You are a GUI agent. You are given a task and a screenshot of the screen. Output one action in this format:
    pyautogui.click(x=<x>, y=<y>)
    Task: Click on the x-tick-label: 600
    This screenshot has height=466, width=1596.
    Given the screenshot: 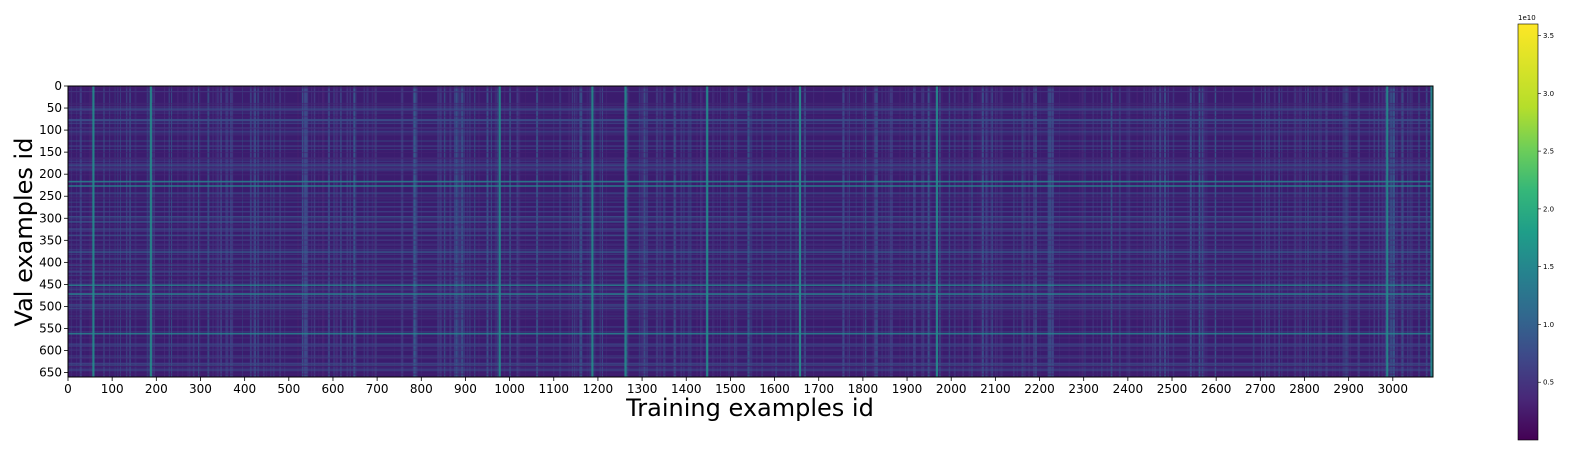 What is the action you would take?
    pyautogui.click(x=333, y=389)
    